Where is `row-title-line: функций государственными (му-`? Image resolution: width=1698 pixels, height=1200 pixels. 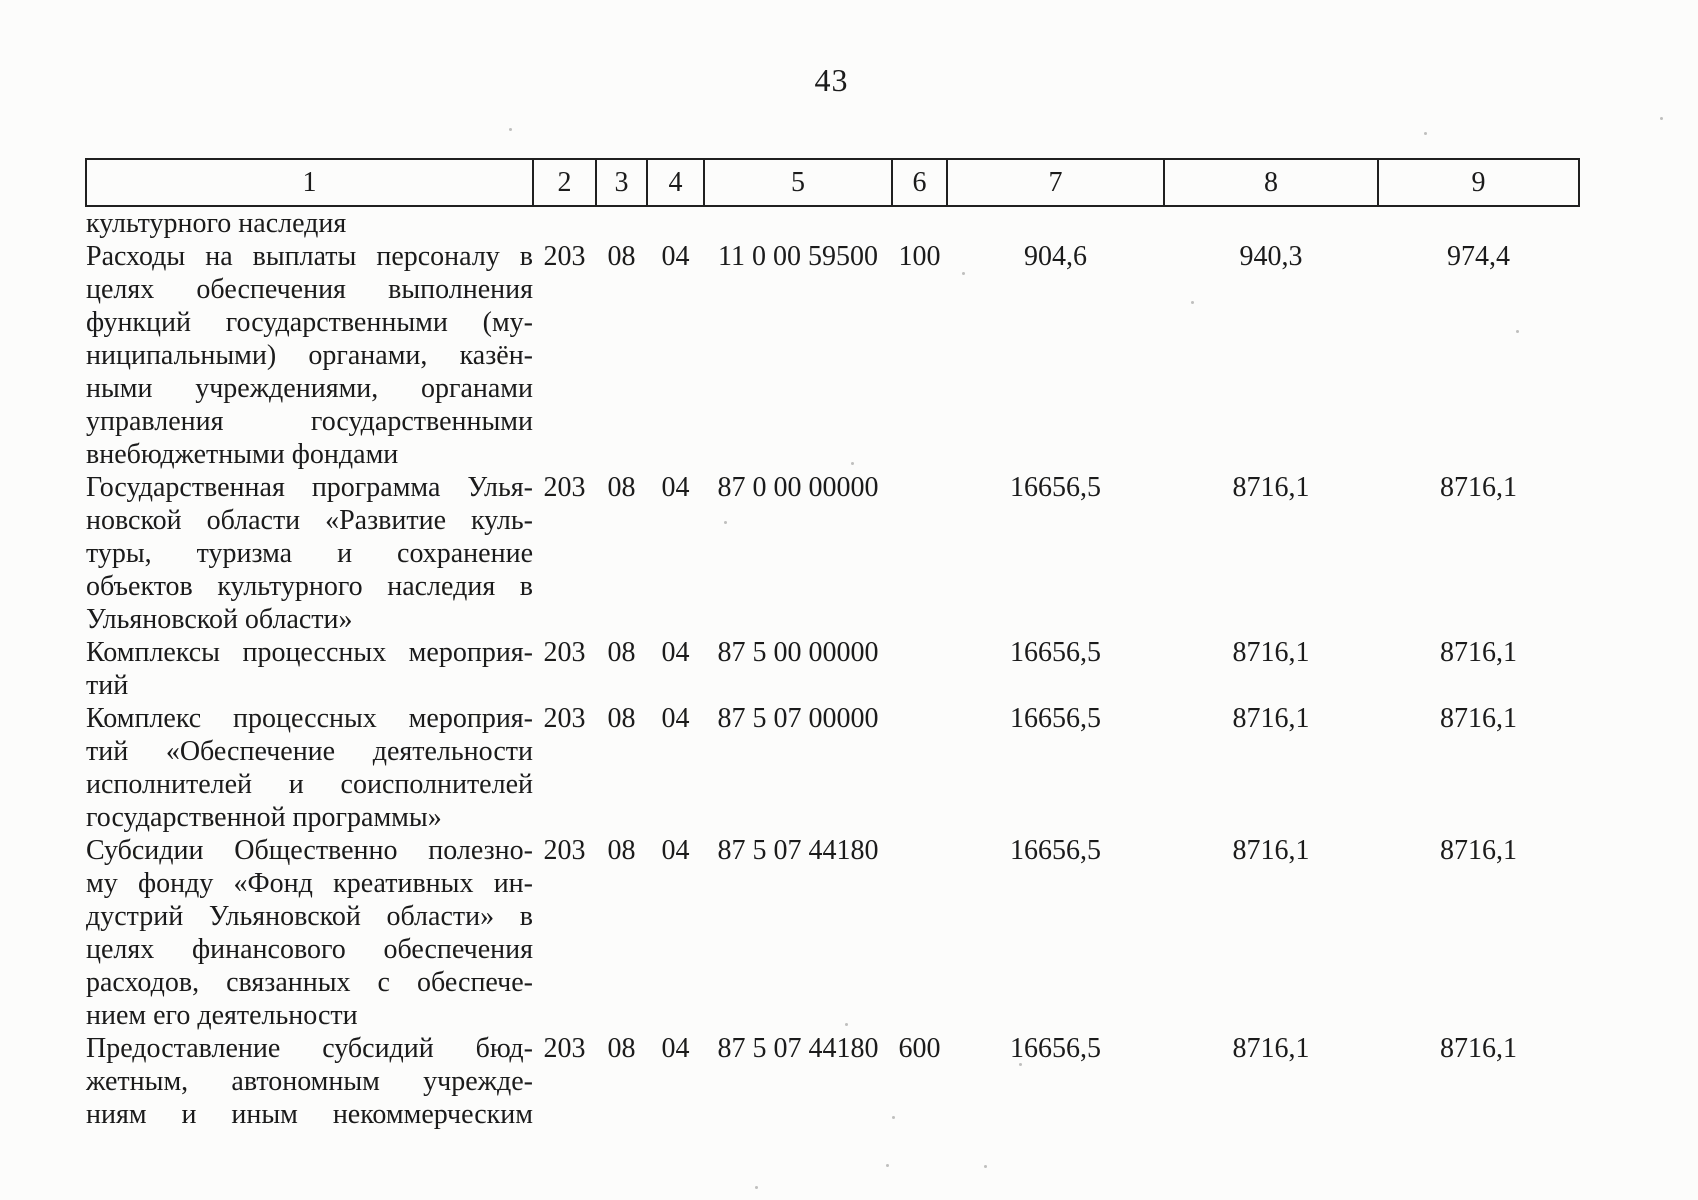
row-title-line: функций государственными (му- is located at coordinates (309, 322).